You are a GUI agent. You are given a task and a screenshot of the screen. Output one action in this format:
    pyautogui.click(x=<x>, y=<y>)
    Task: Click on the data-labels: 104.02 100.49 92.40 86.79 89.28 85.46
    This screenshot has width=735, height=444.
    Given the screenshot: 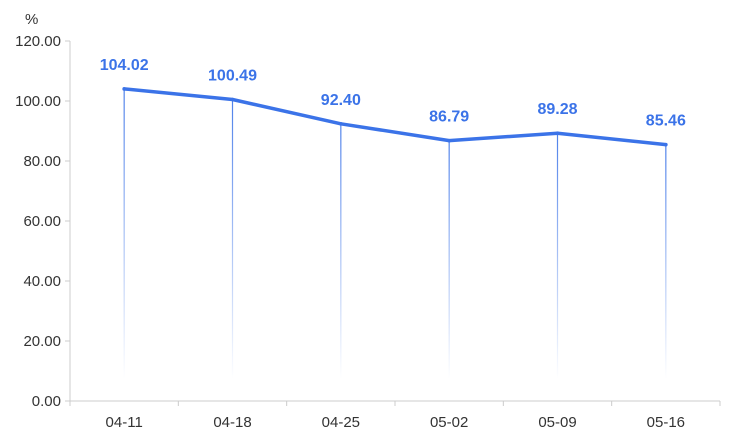 What is the action you would take?
    pyautogui.click(x=393, y=93)
    